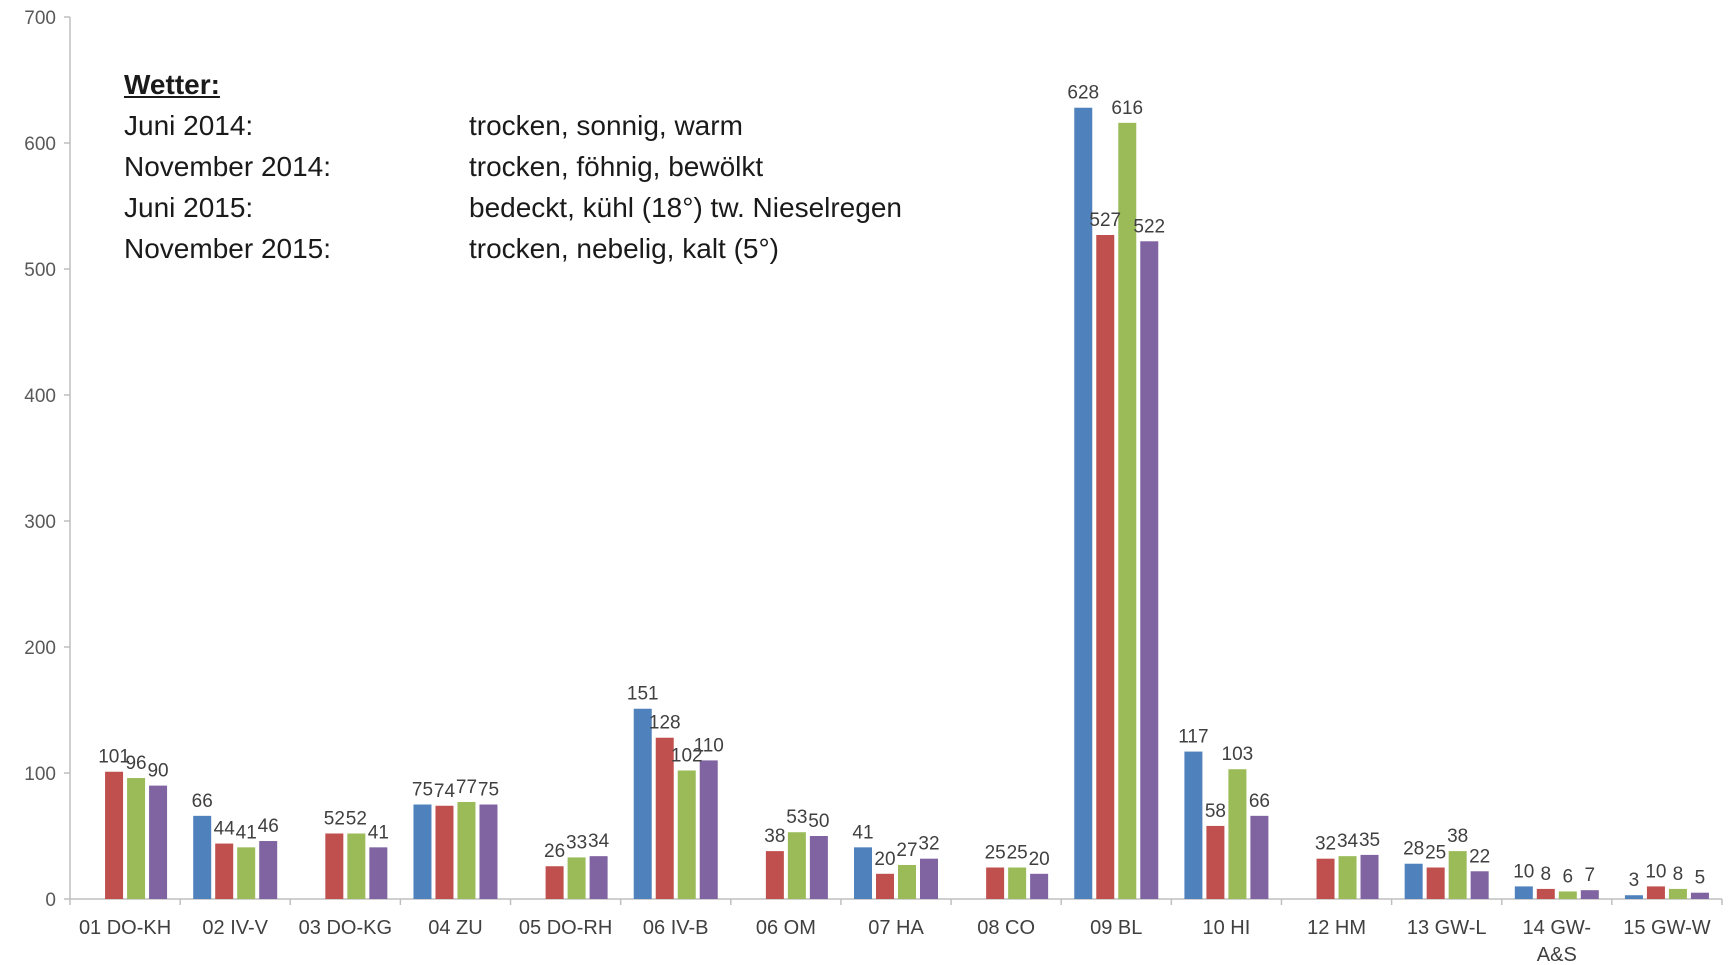  Describe the element at coordinates (665, 723) in the screenshot. I see `data-label: 128` at that location.